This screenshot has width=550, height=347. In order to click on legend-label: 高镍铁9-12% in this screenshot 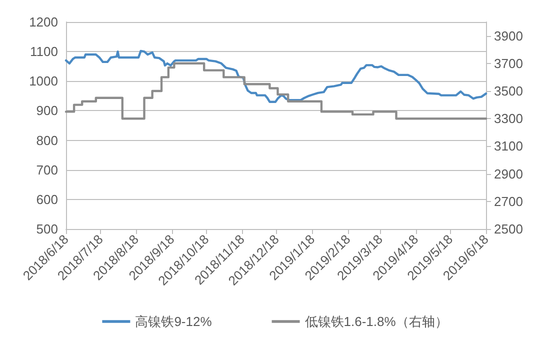, I will do `click(173, 321)`.